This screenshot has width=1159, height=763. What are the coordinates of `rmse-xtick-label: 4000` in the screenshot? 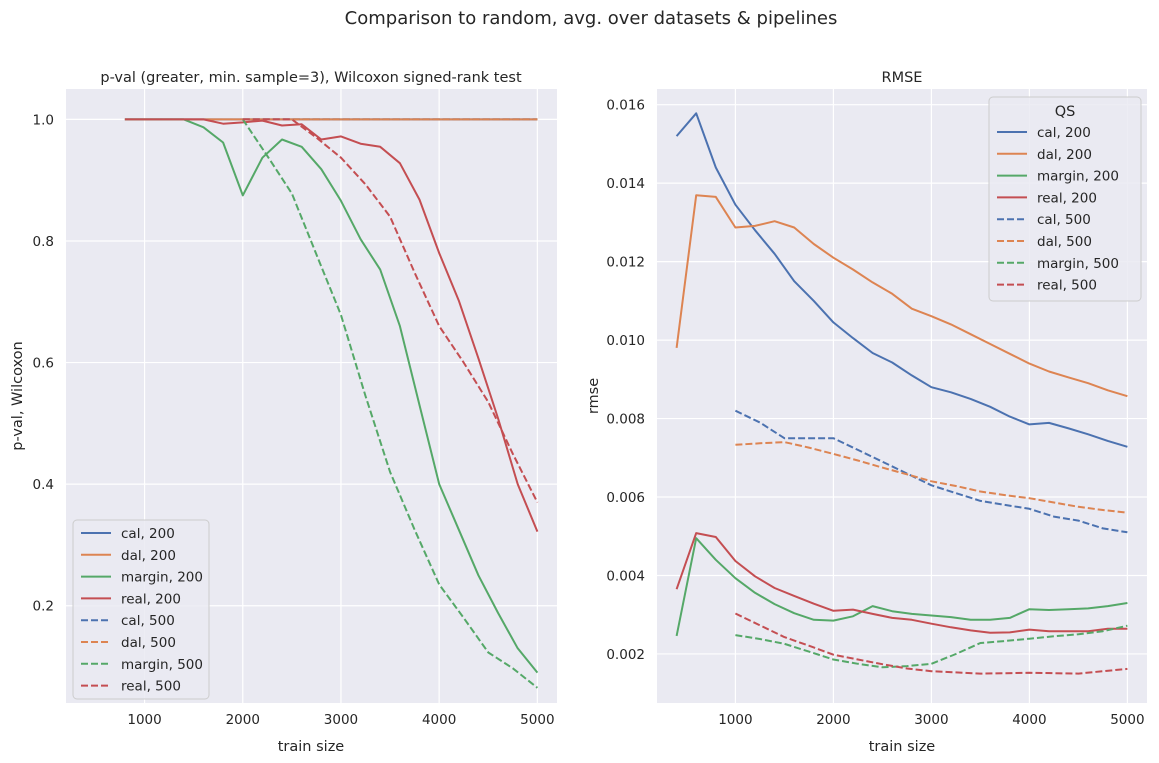 It's located at (1029, 720).